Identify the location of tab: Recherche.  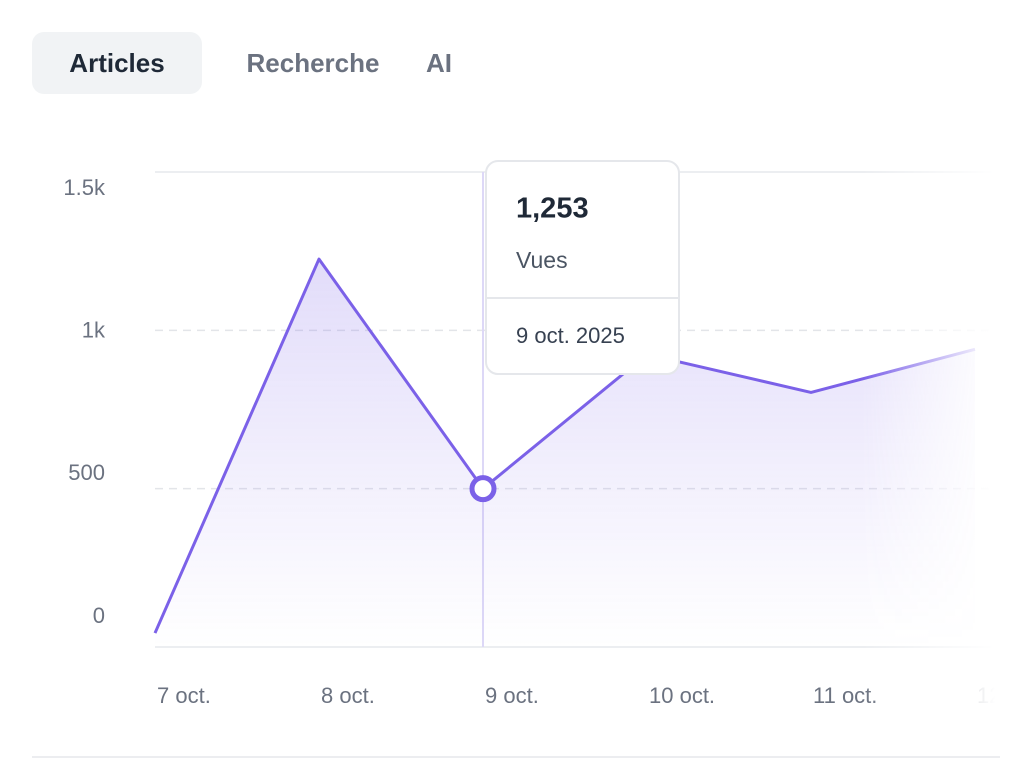
(313, 63).